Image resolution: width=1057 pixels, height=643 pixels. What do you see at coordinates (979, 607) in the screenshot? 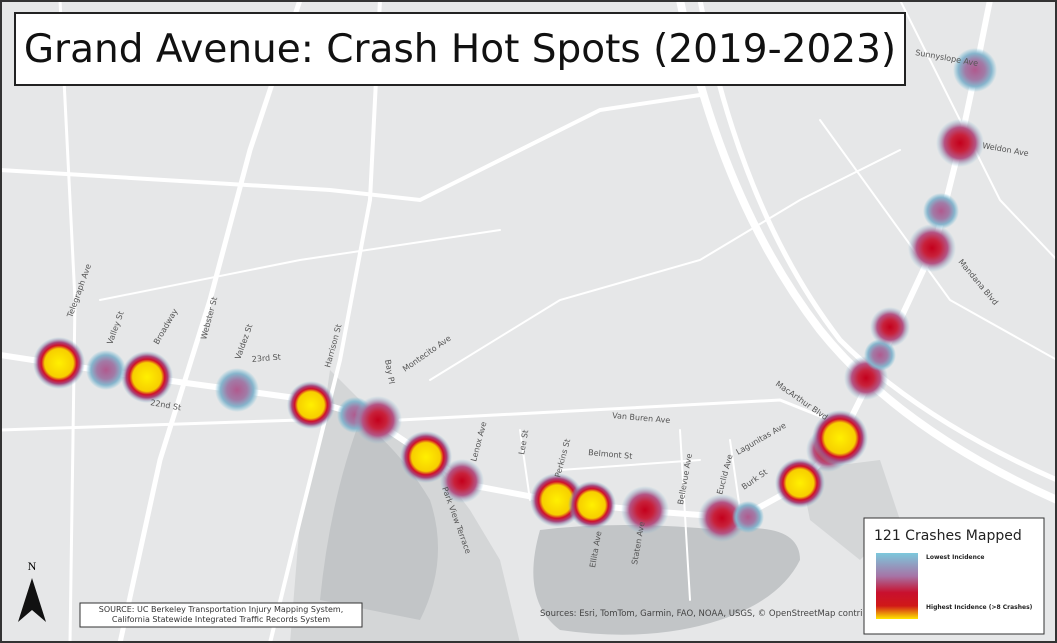
I see `legend-high: Highest Incidence (>8 Crashes)` at bounding box center [979, 607].